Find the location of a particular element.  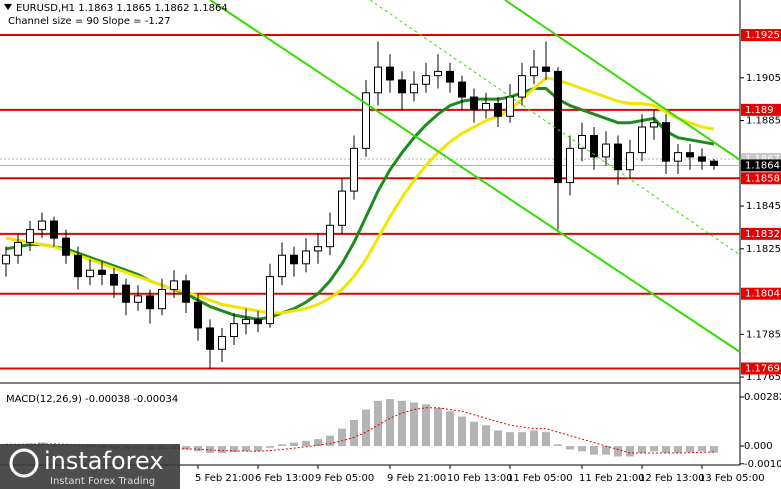

x-tick-label: 11 Feb 05:00 is located at coordinates (540, 478).